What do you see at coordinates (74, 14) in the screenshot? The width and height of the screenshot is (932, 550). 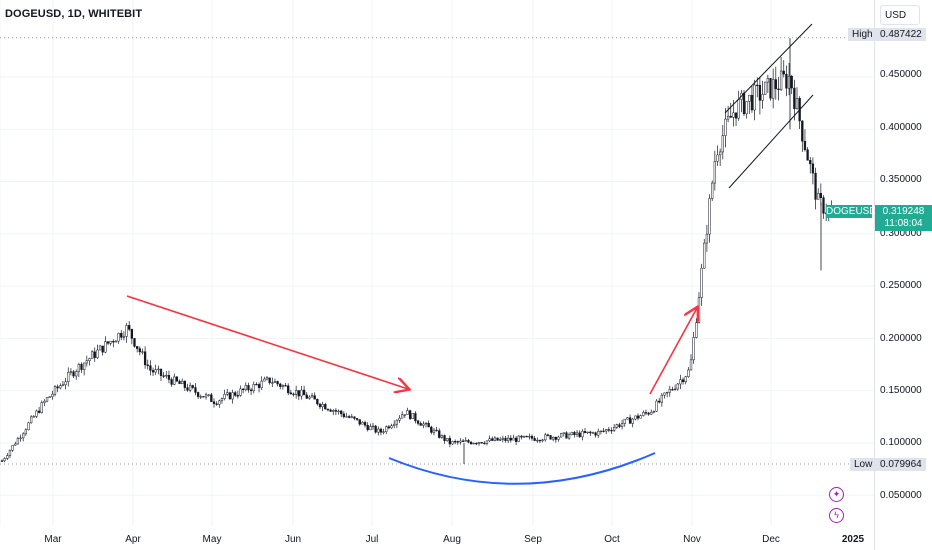 I see `symbol-title: DOGEUSD, 1D, WHITEBIT` at bounding box center [74, 14].